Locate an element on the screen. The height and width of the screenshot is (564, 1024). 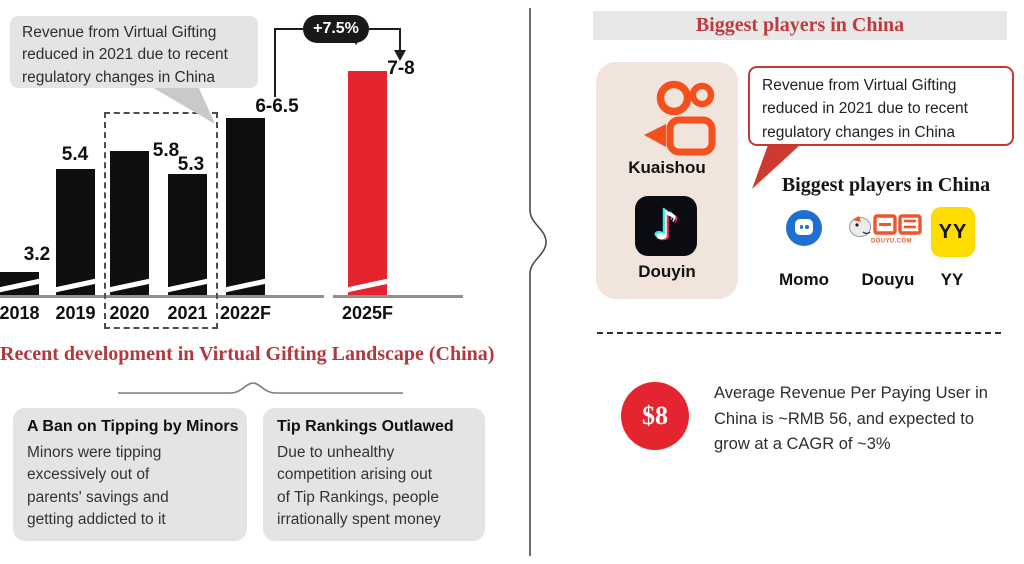
growth-rate-pill: +7.5% is located at coordinates (336, 30).